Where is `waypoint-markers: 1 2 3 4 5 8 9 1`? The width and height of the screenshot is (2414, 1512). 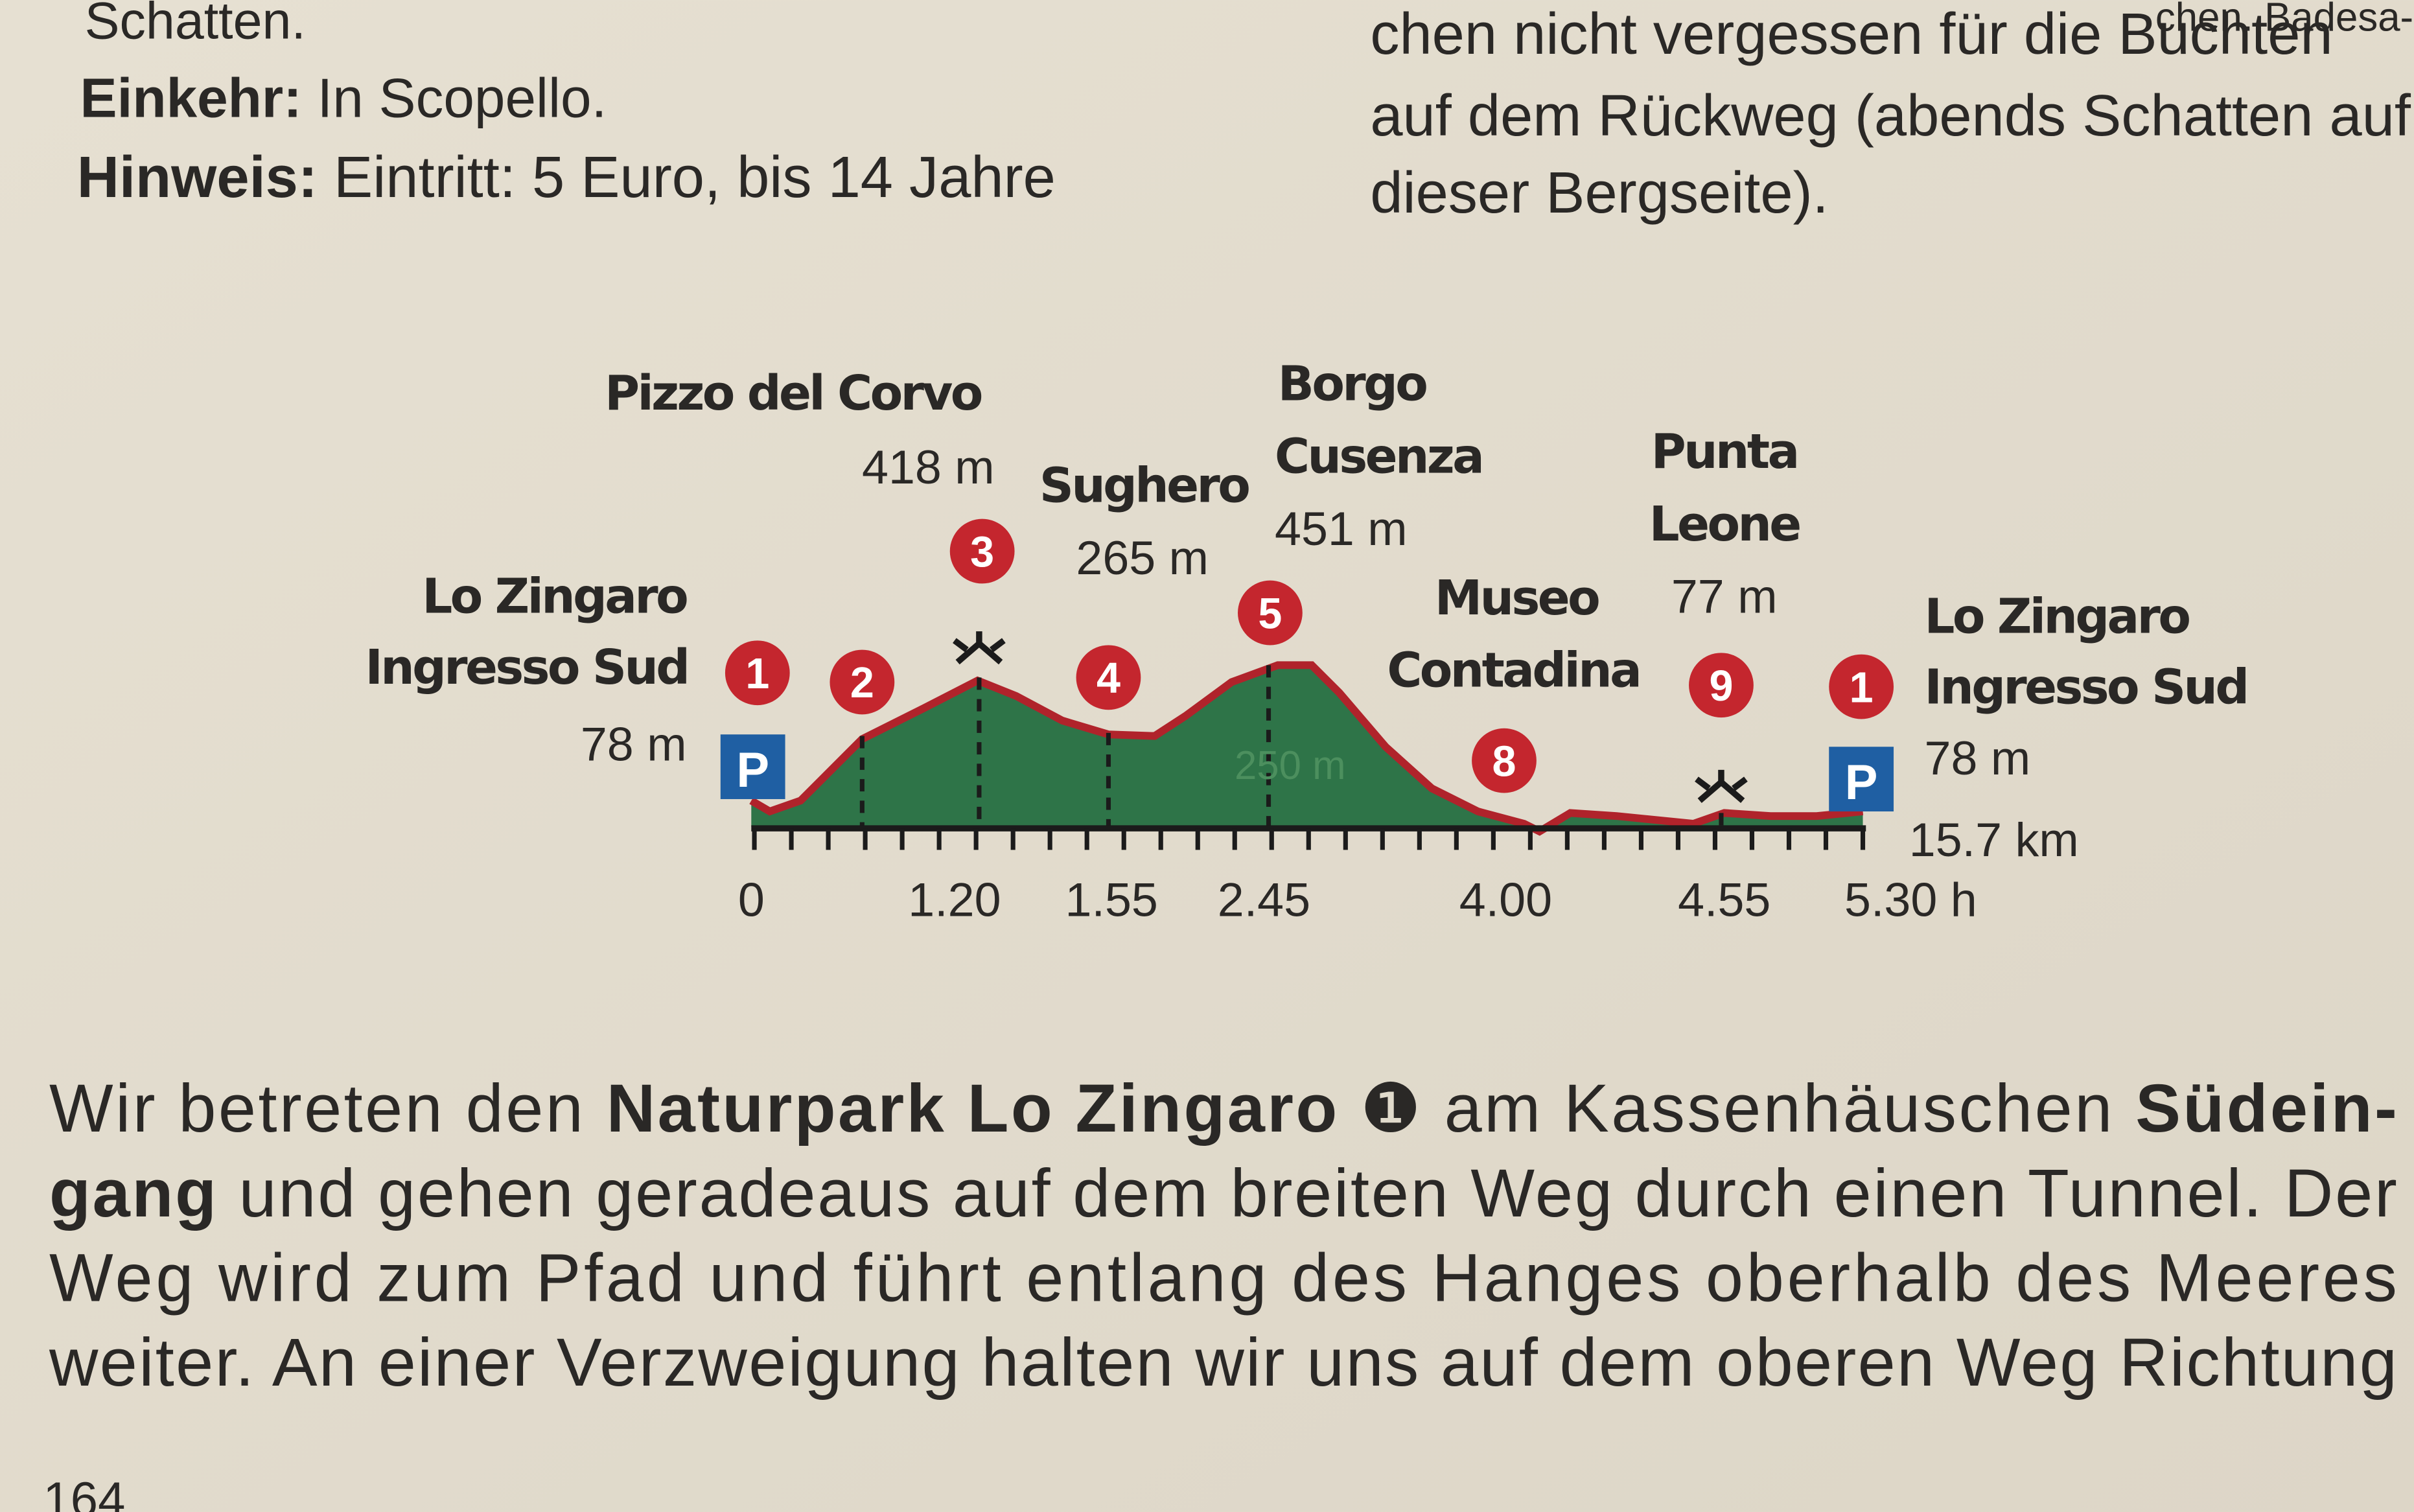
waypoint-markers: 1 2 3 4 5 8 9 1 is located at coordinates (1309, 655).